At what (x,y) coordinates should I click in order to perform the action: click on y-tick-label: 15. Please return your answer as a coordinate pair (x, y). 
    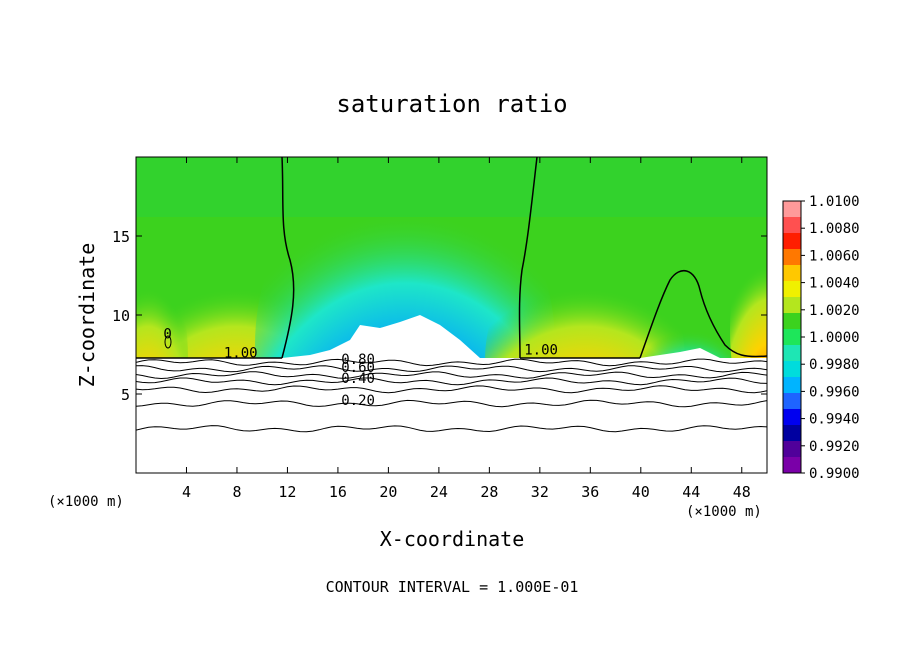
    Looking at the image, I should click on (121, 237).